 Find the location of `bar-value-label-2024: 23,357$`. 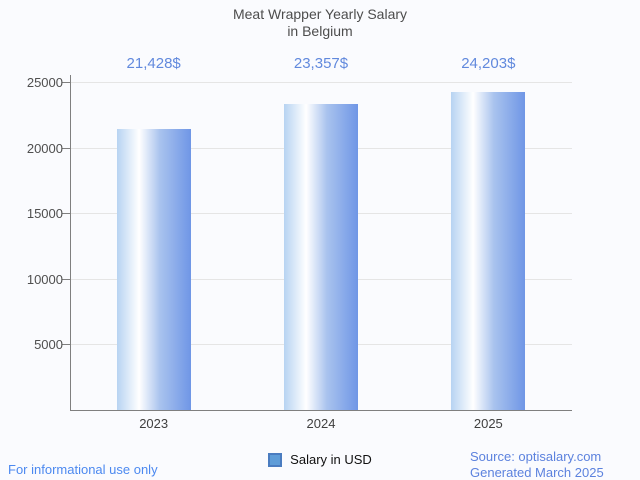

bar-value-label-2024: 23,357$ is located at coordinates (321, 63).